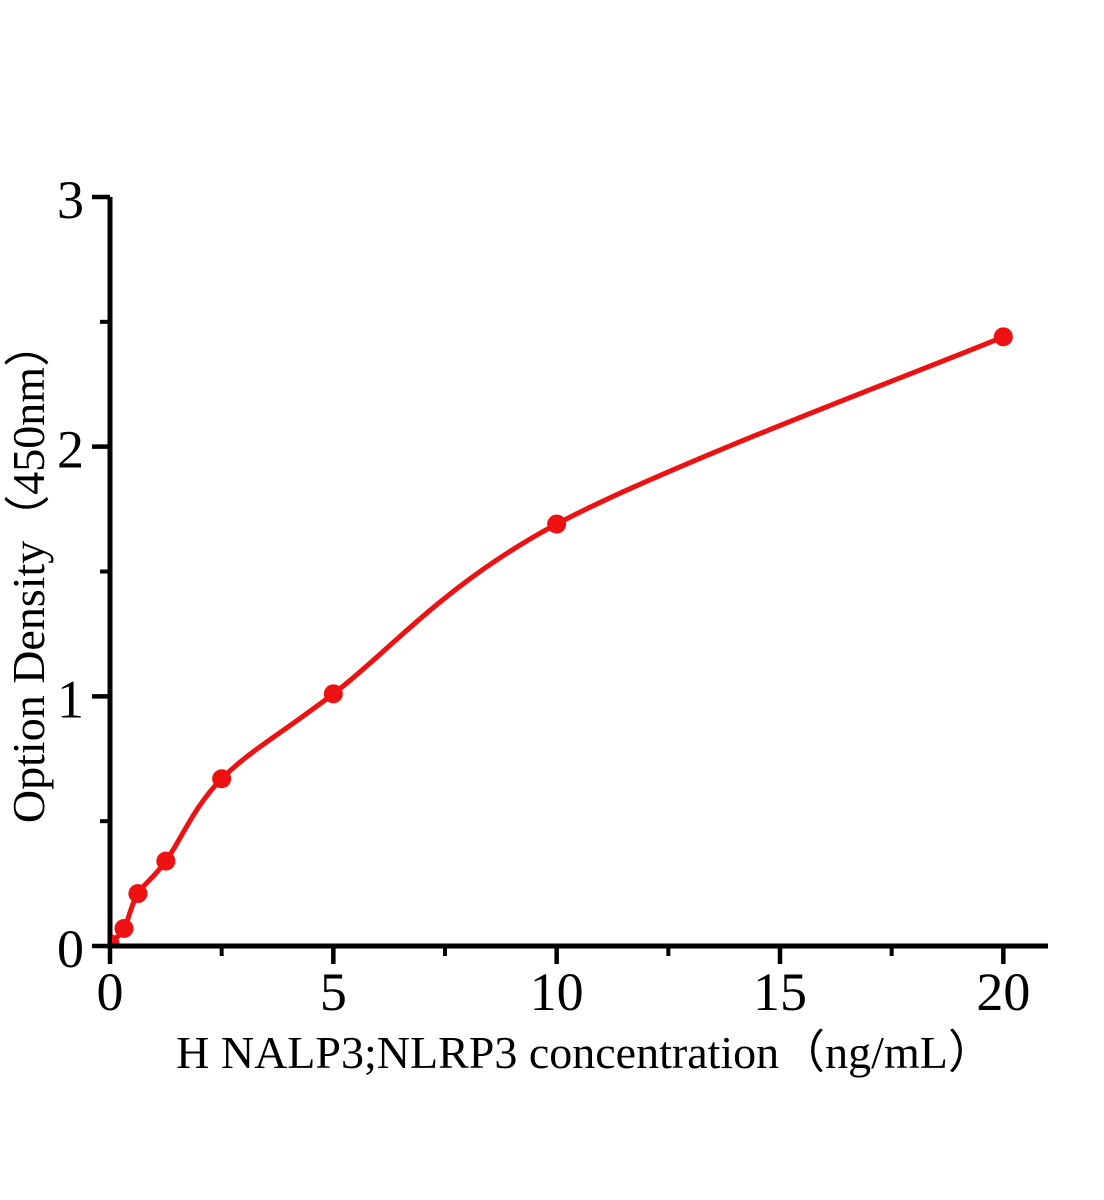  What do you see at coordinates (1003, 992) in the screenshot?
I see `x-tick-label: 20` at bounding box center [1003, 992].